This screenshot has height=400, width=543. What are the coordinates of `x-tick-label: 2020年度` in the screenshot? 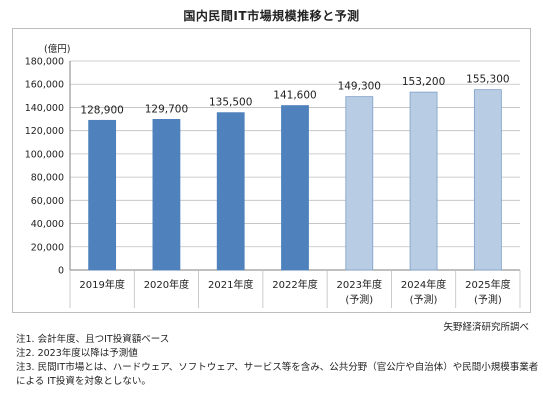 It's located at (166, 284).